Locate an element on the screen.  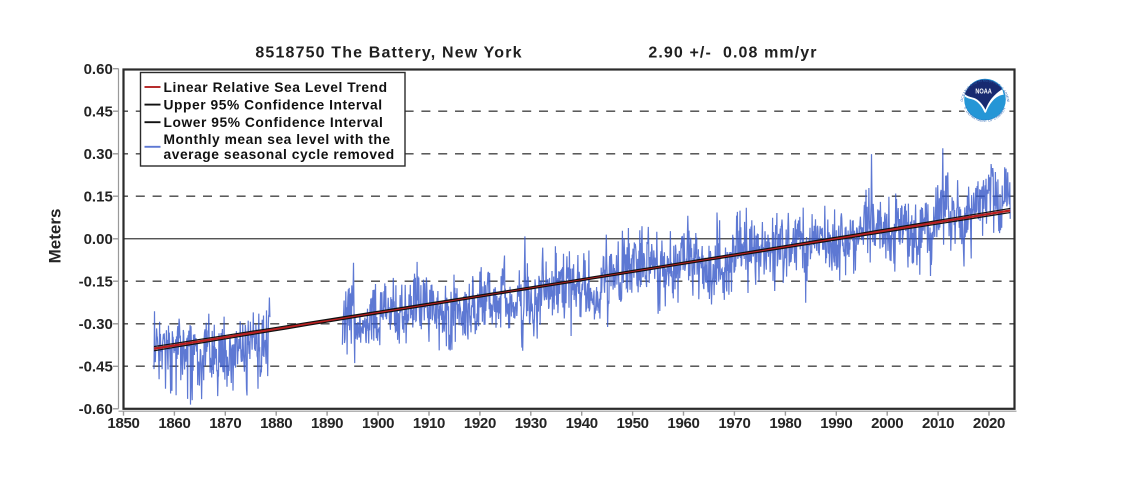
svg-text: 0.45 is located at coordinates (98, 112).